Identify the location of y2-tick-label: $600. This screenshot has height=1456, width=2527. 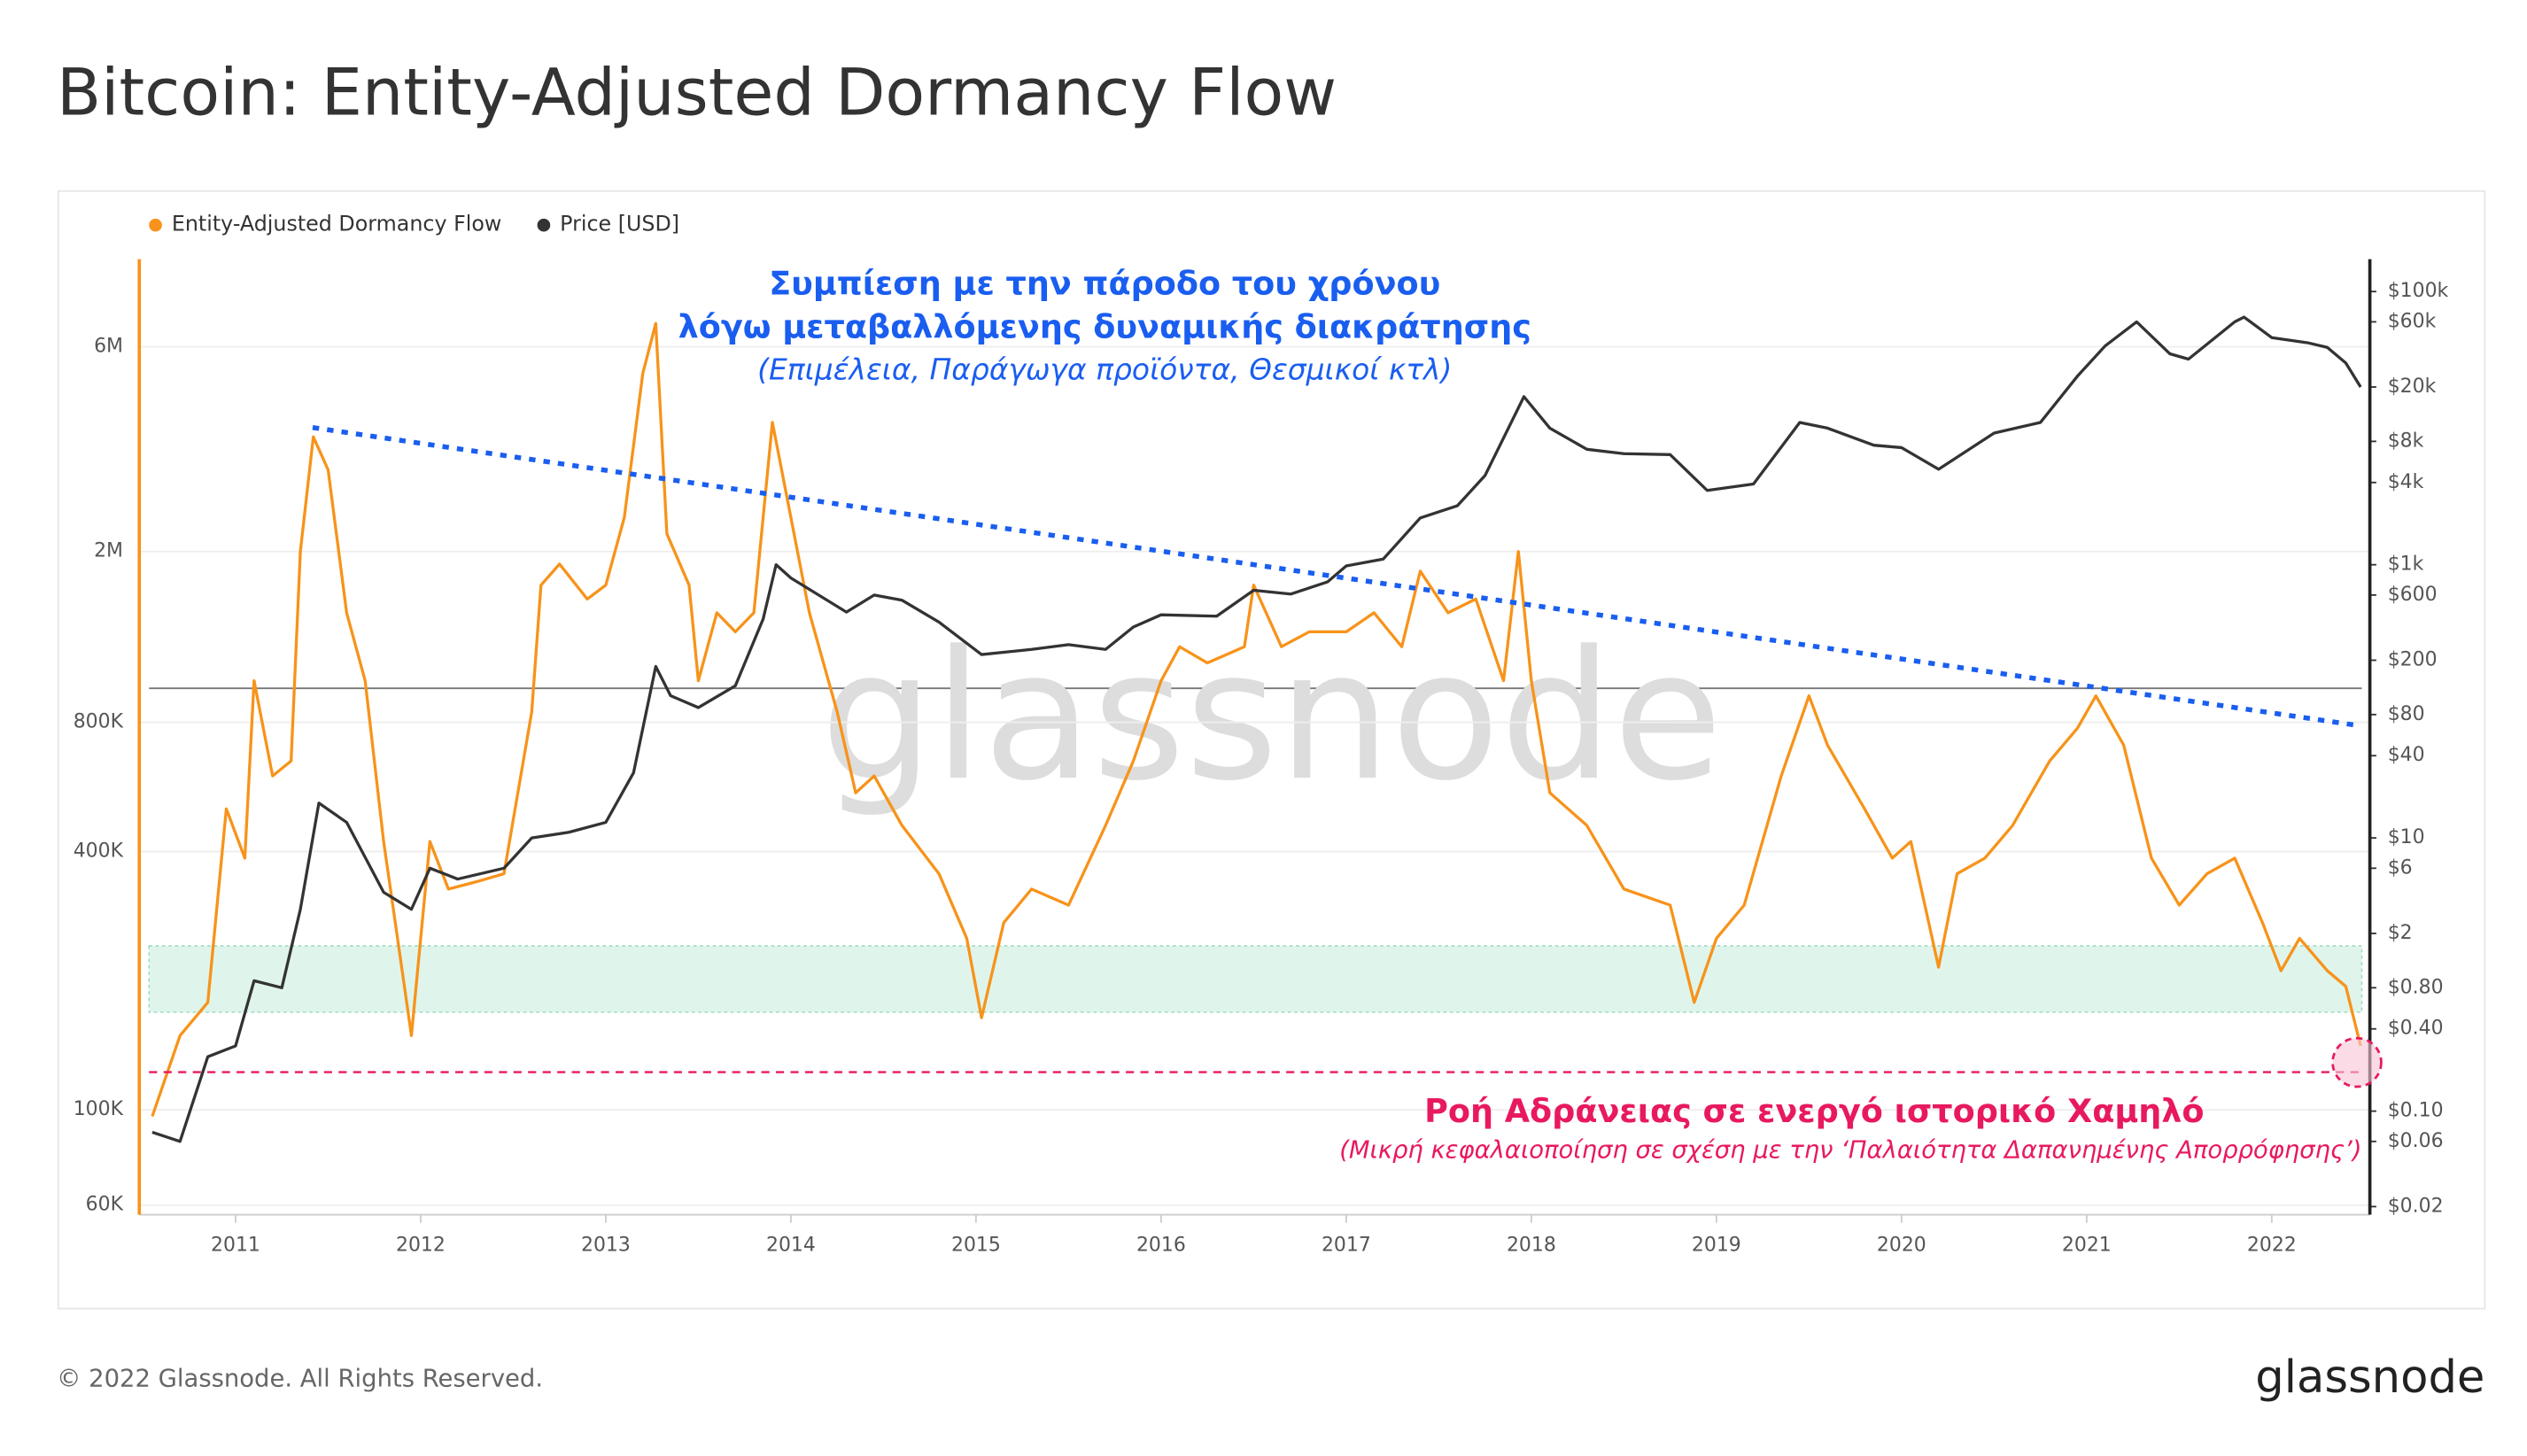
(2413, 595).